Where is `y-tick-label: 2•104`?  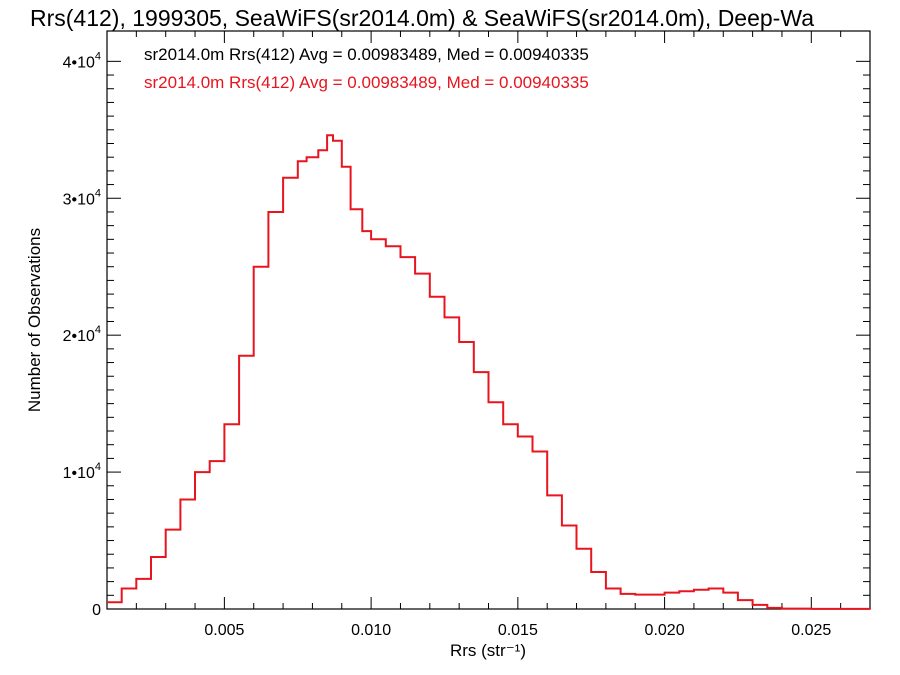
y-tick-label: 2•104 is located at coordinates (82, 334).